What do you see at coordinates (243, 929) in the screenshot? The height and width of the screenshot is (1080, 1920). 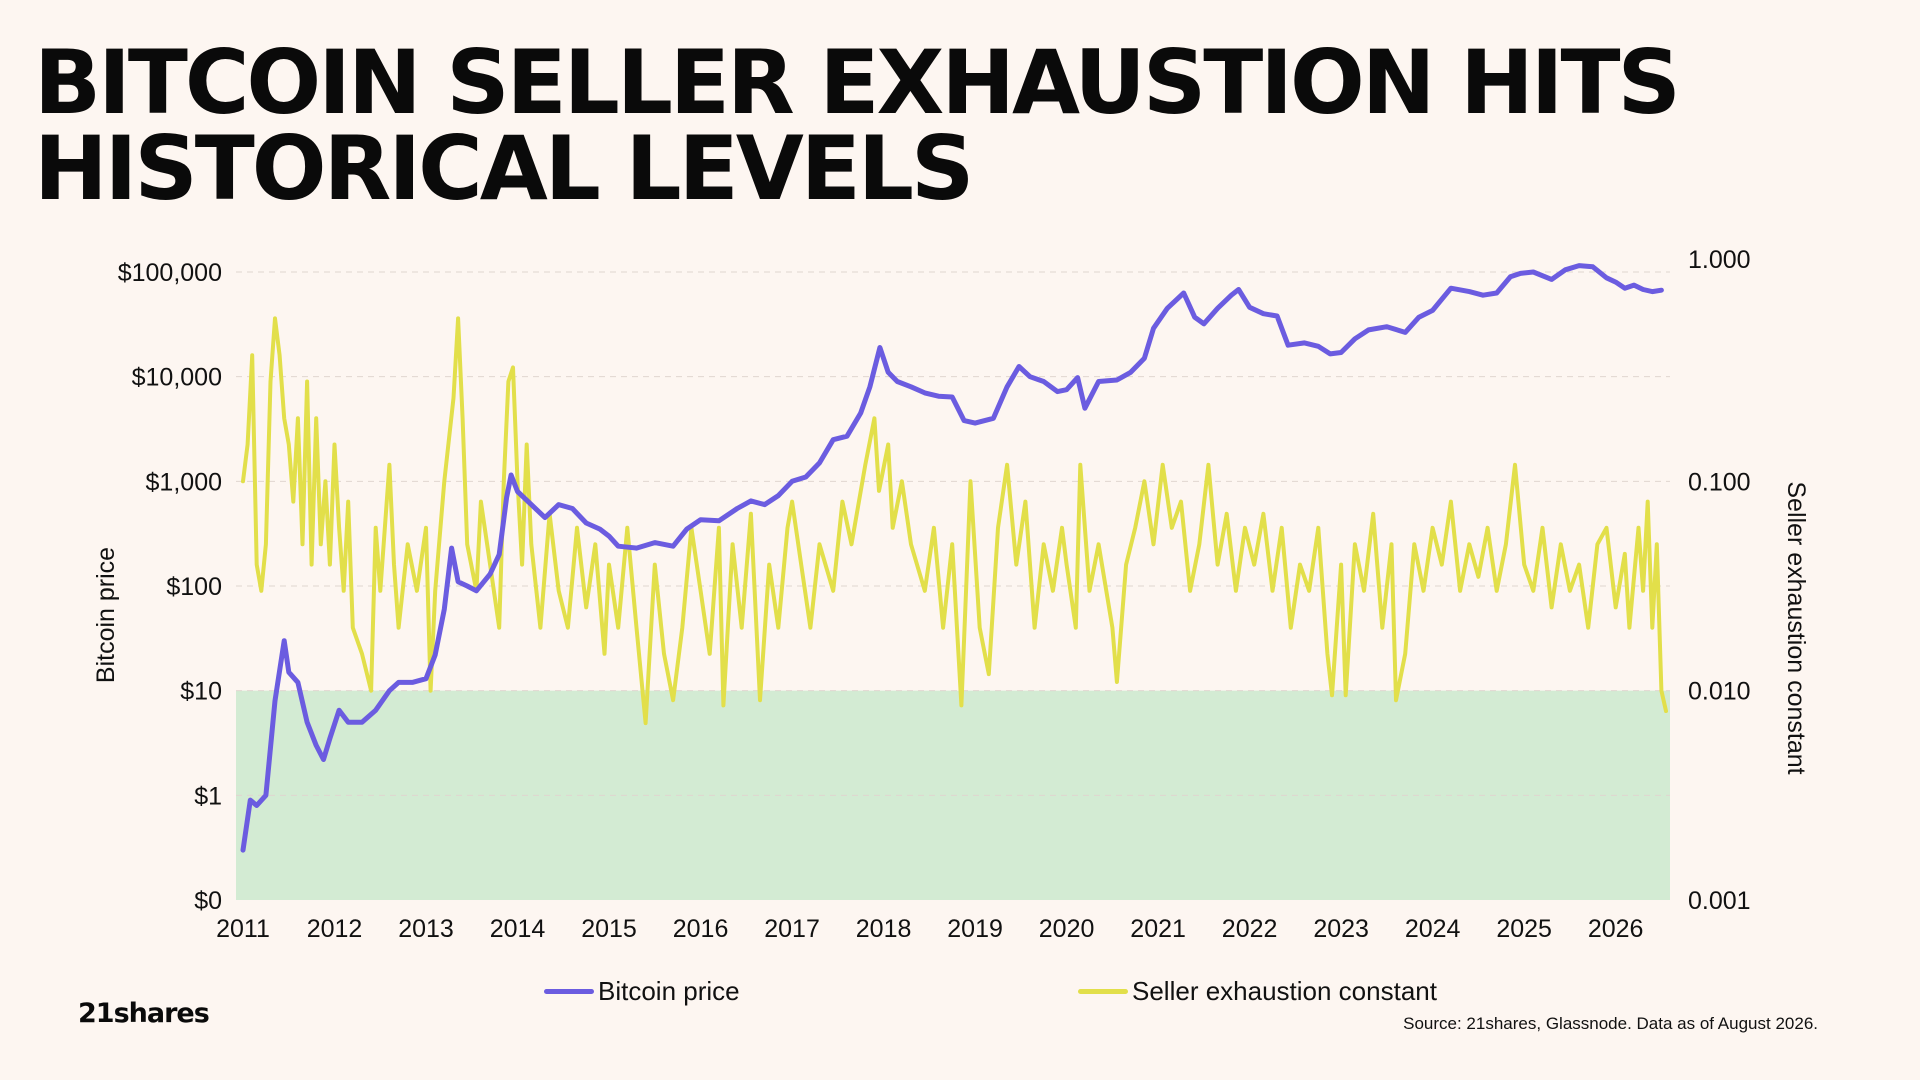 I see `x-tick-label: 2011` at bounding box center [243, 929].